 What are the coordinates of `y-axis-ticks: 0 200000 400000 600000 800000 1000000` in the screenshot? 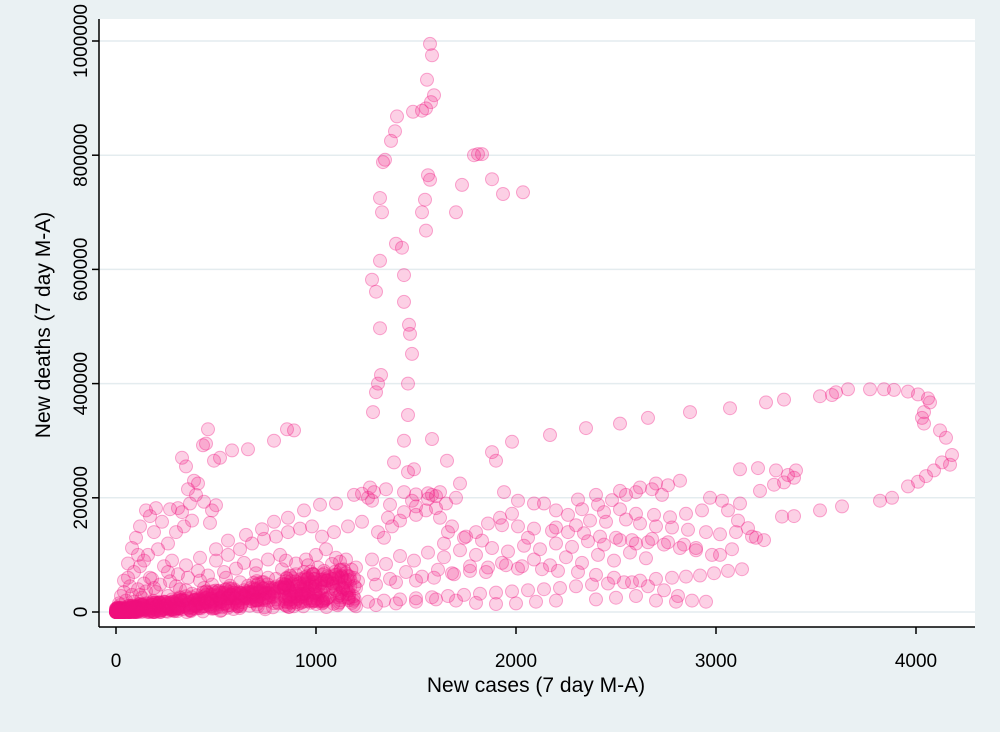 It's located at (85, 310).